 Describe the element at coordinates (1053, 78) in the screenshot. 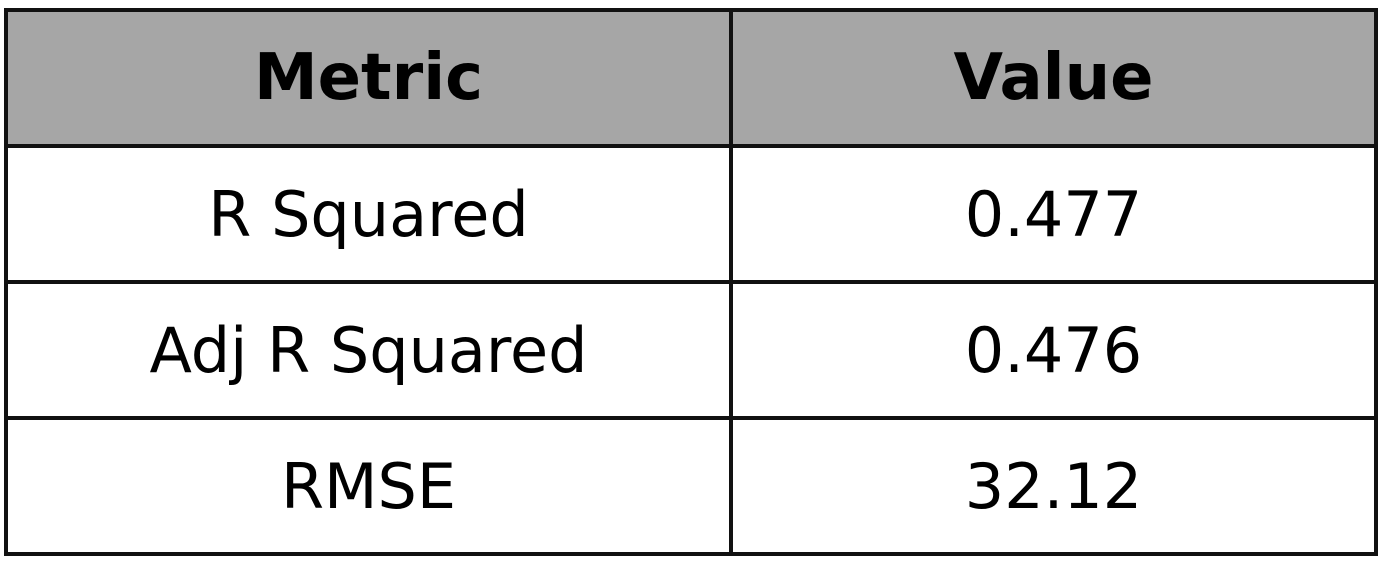

I see `header-value: Value` at that location.